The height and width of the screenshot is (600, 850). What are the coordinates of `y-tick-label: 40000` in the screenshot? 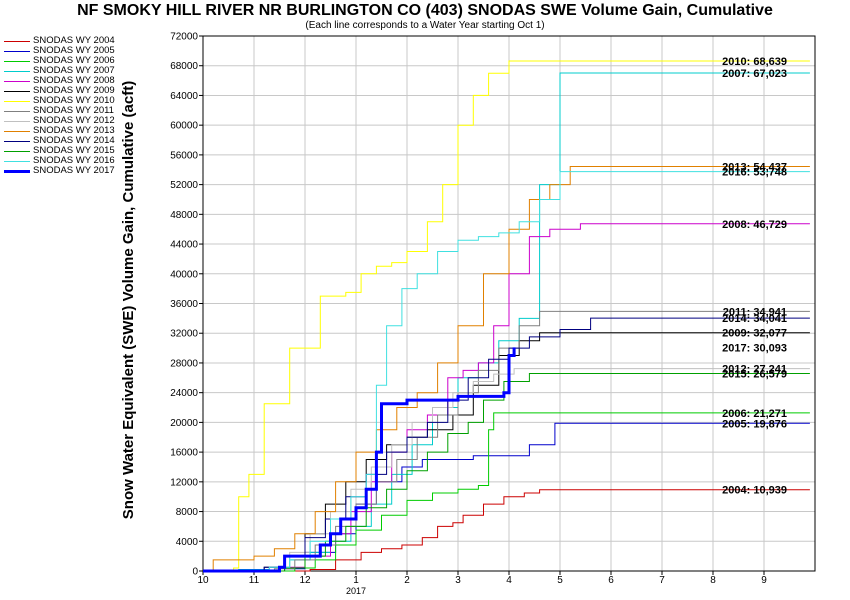 It's located at (184, 274).